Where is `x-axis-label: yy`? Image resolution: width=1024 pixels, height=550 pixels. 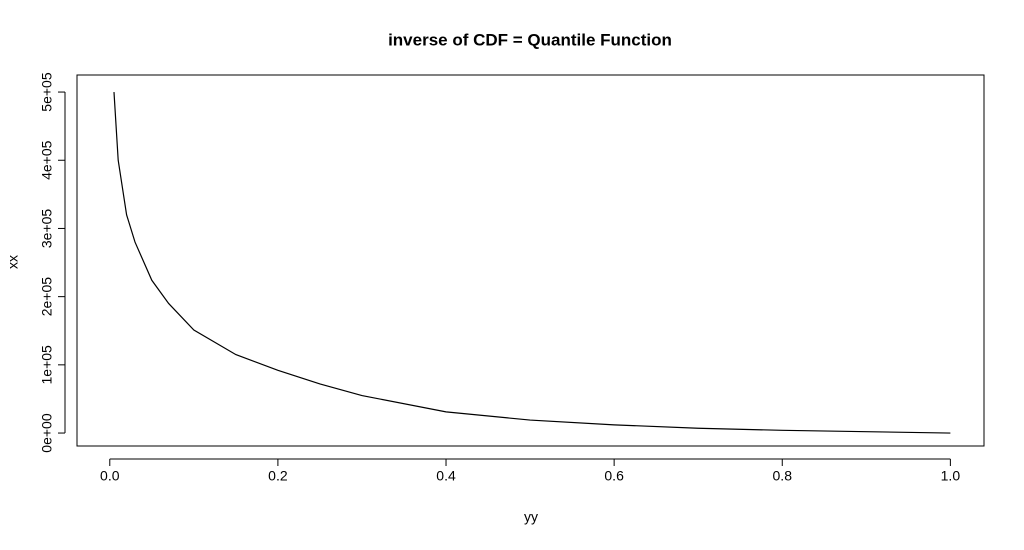
x-axis-label: yy is located at coordinates (531, 517).